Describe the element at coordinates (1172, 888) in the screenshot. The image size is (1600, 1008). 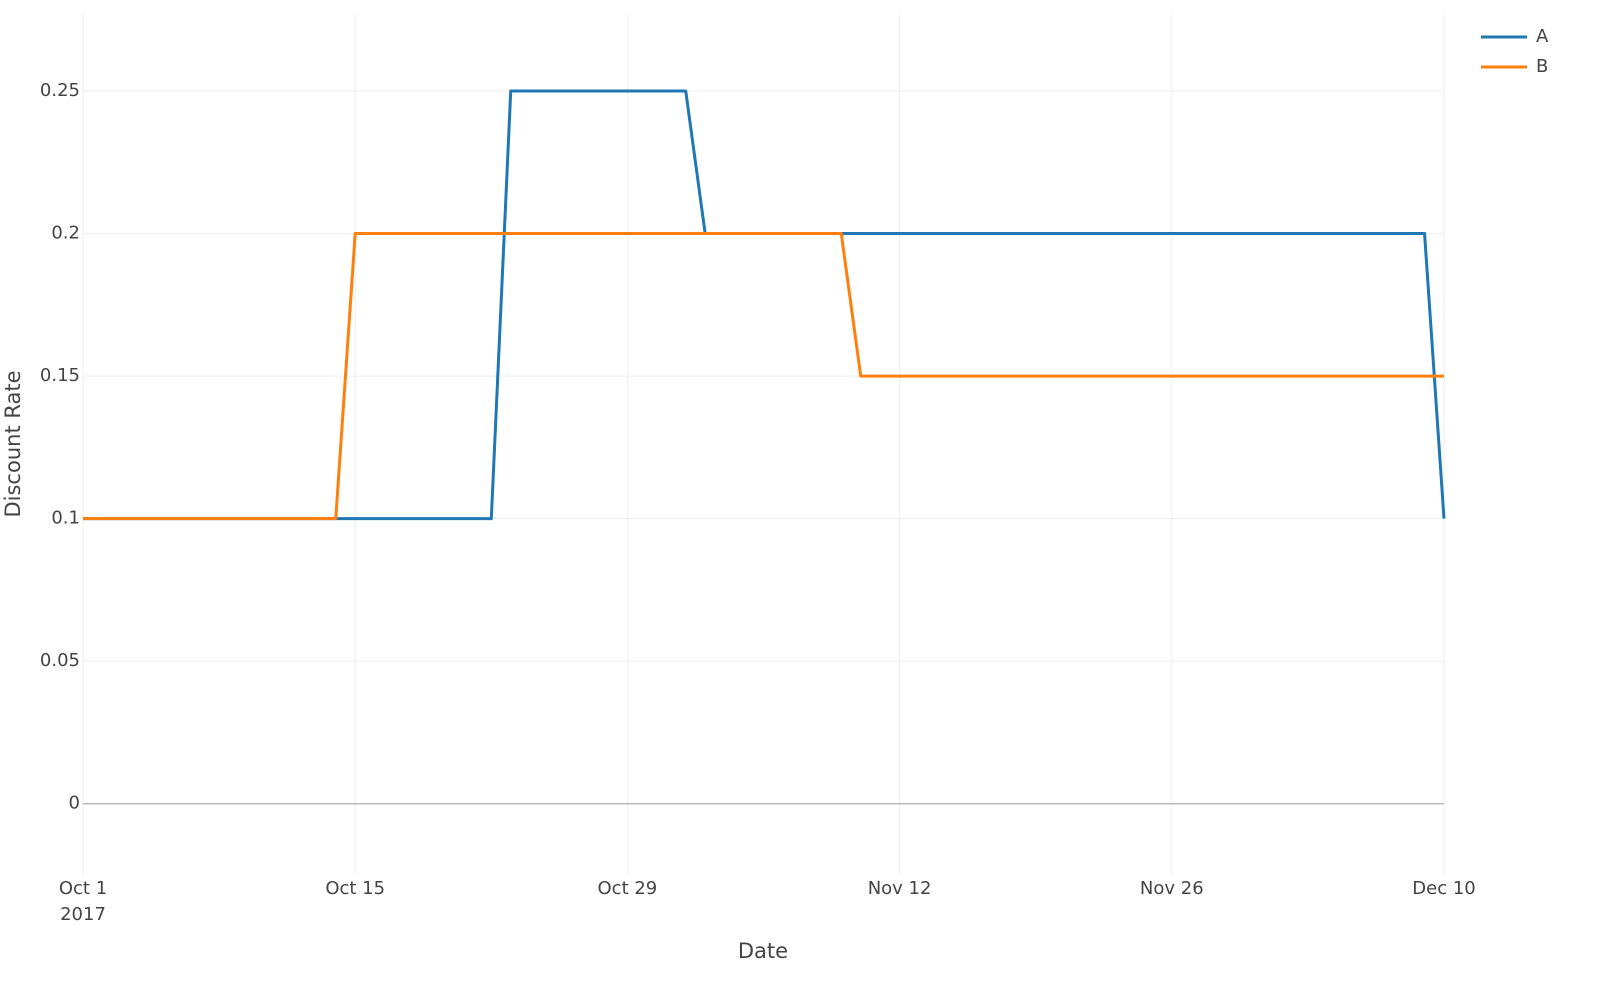
I see `x-tick-label: Nov 26` at that location.